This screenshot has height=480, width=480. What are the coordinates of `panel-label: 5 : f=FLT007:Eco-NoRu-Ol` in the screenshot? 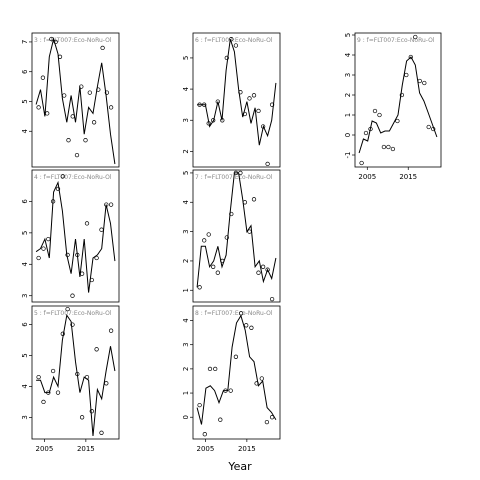 It's located at (73, 313).